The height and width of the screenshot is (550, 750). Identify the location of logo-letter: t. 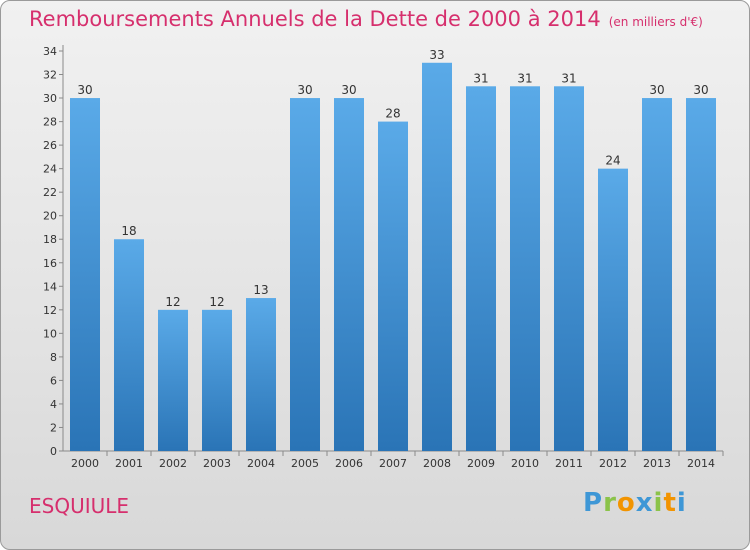
(670, 503).